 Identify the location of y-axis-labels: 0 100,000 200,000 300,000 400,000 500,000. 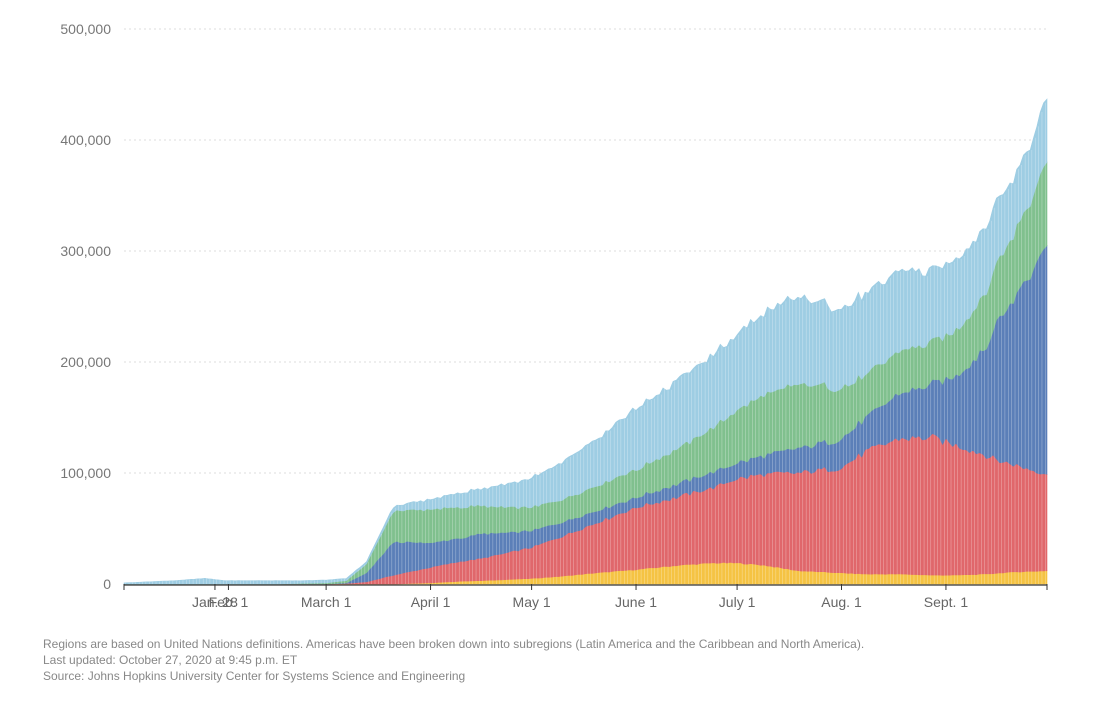
(85, 306).